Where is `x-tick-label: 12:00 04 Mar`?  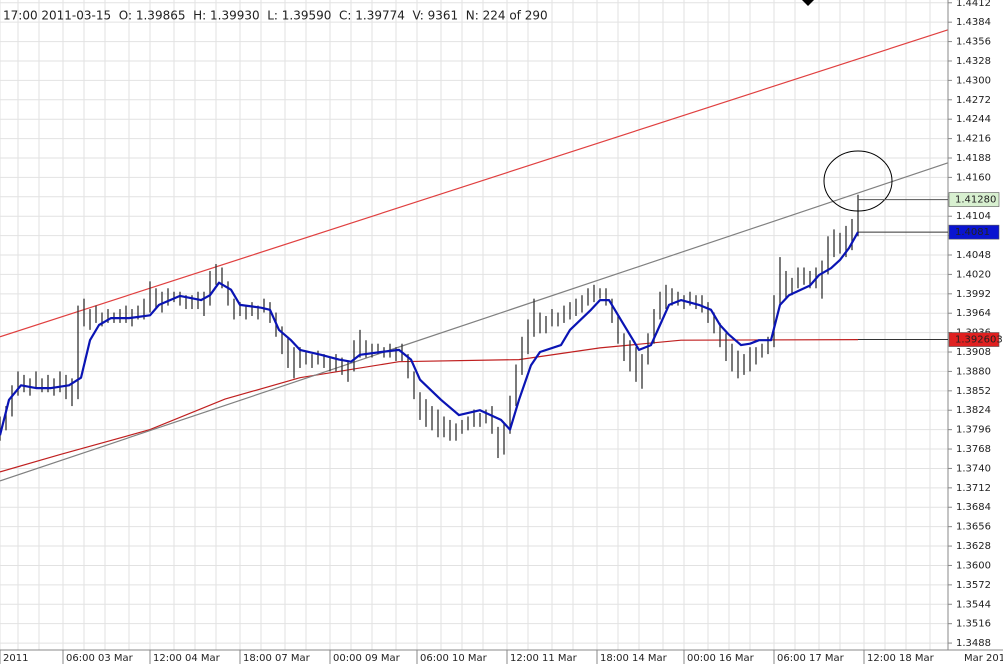
x-tick-label: 12:00 04 Mar is located at coordinates (187, 658).